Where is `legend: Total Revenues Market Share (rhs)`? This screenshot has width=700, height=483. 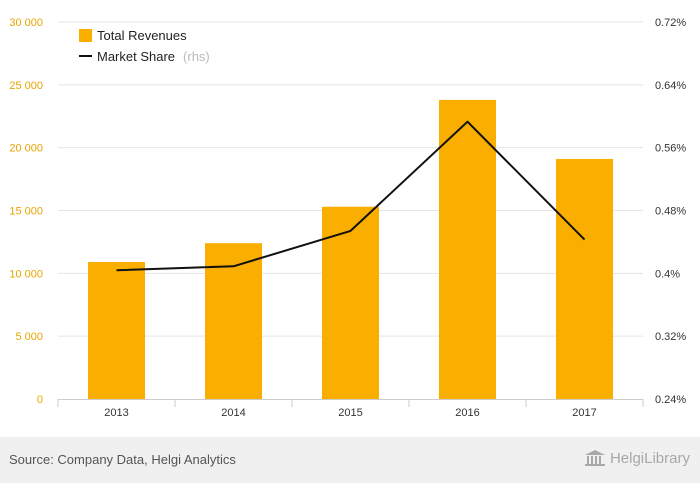
legend: Total Revenues Market Share (rhs) is located at coordinates (144, 46).